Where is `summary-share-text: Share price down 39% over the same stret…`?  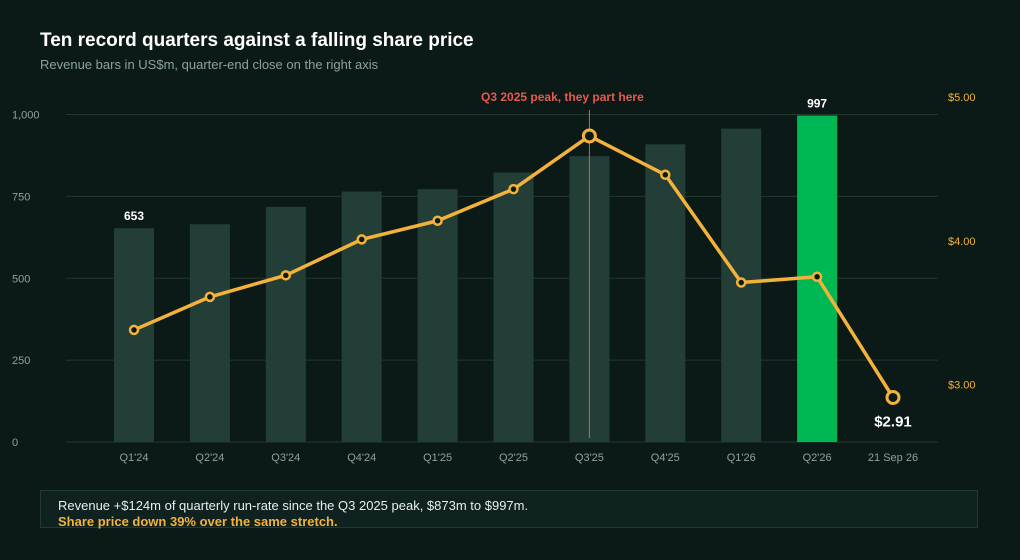
summary-share-text: Share price down 39% over the same stret… is located at coordinates (198, 521).